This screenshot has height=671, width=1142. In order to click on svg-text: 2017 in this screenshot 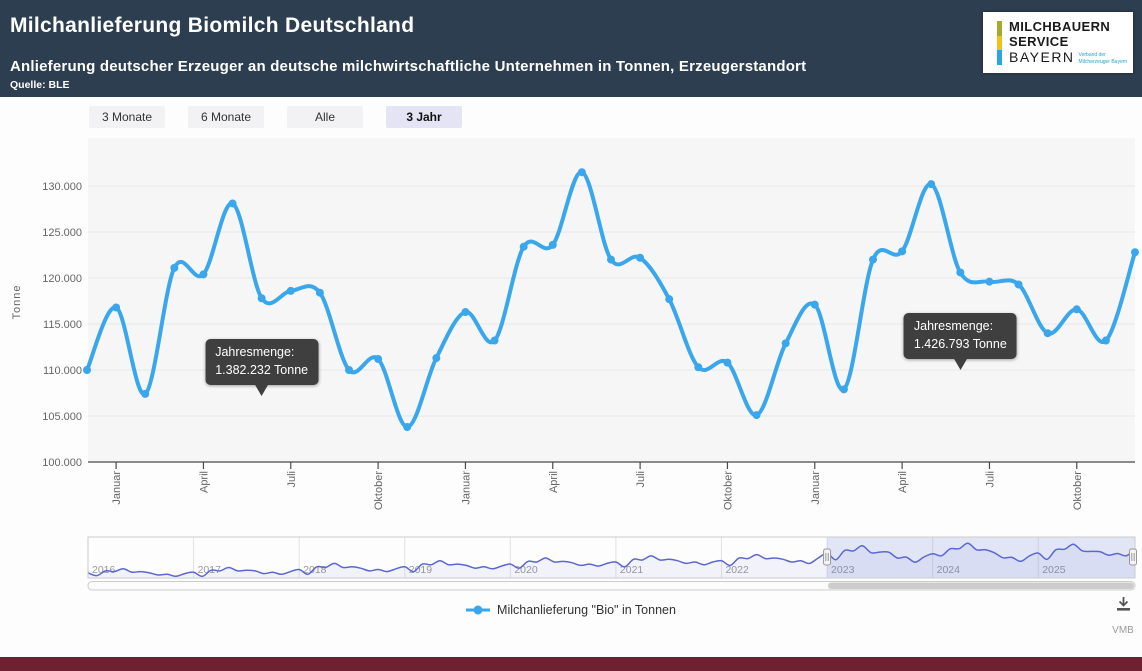, I will do `click(210, 570)`.